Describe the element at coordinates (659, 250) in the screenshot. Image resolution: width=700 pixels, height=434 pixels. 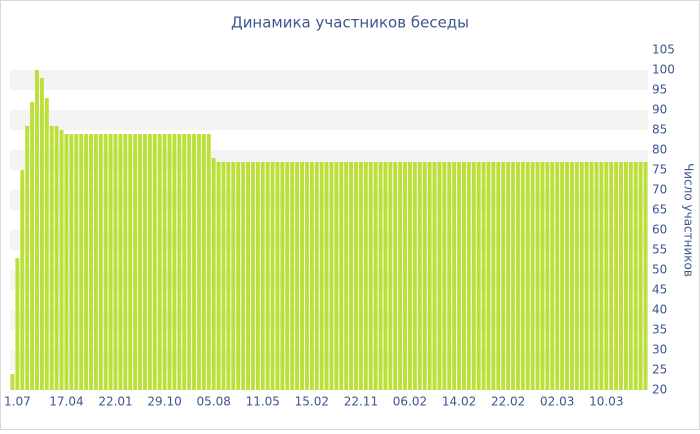
I see `y-tick-label: 55` at that location.